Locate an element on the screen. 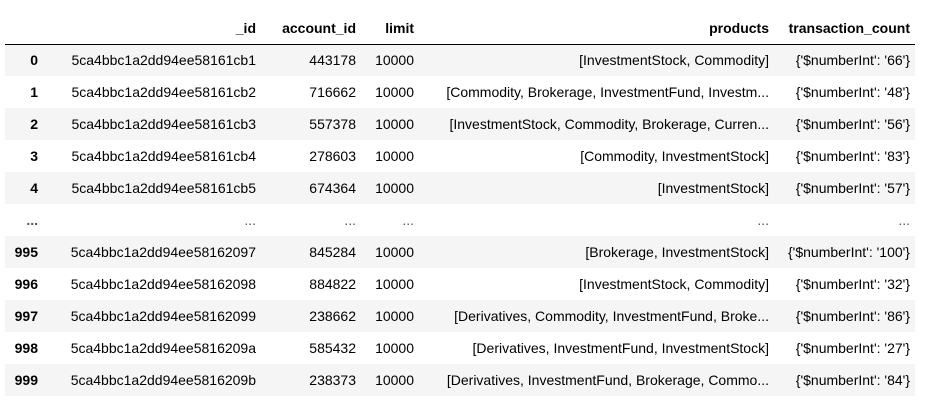  cell-transaction-count: {'$numberInt': '84'} is located at coordinates (852, 380).